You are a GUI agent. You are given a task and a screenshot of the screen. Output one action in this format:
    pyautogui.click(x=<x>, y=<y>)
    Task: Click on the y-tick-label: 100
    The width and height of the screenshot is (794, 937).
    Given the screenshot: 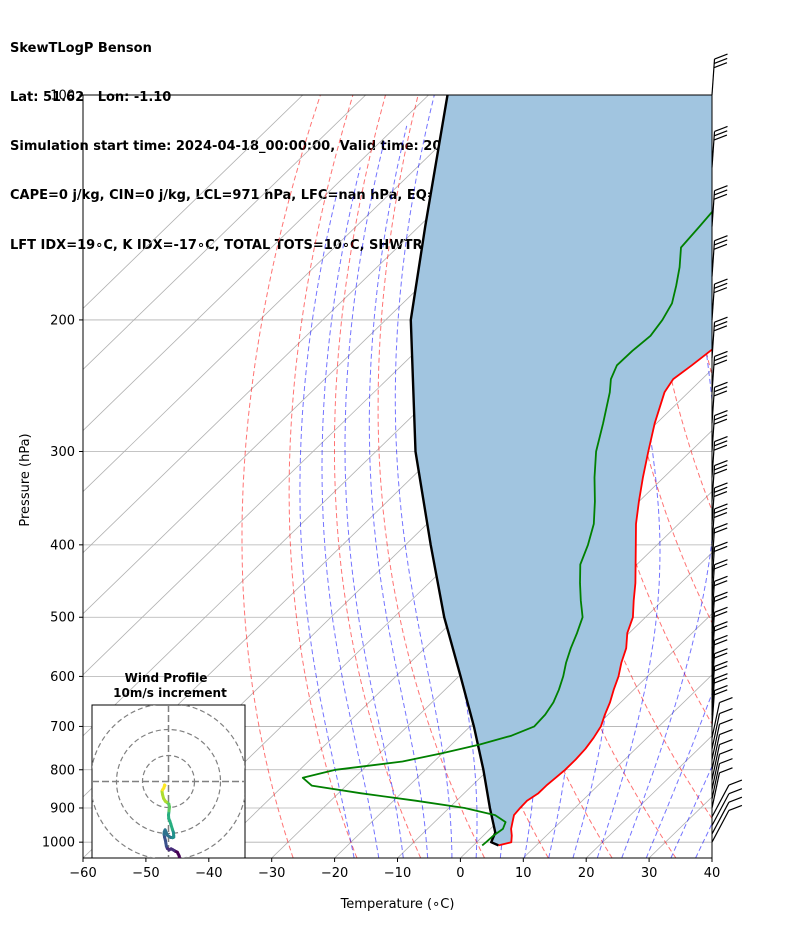 What is the action you would take?
    pyautogui.click(x=62, y=96)
    